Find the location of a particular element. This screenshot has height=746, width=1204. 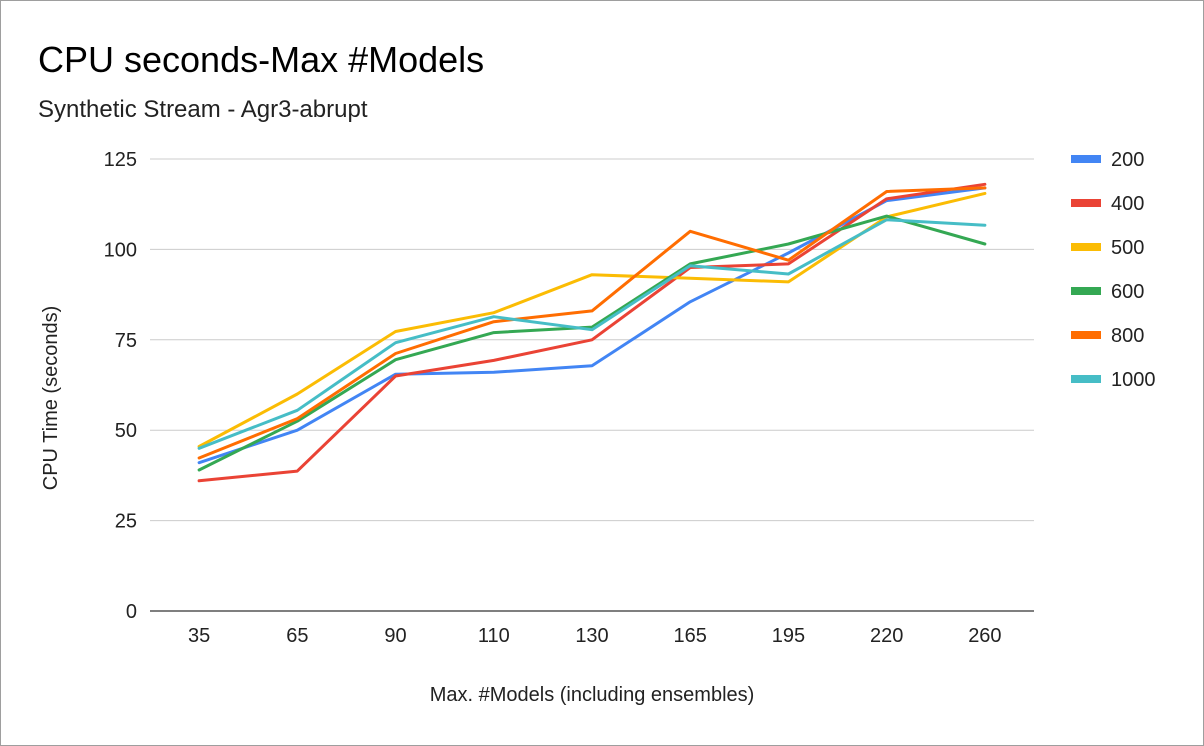

x-tick-label: 260 is located at coordinates (984, 636).